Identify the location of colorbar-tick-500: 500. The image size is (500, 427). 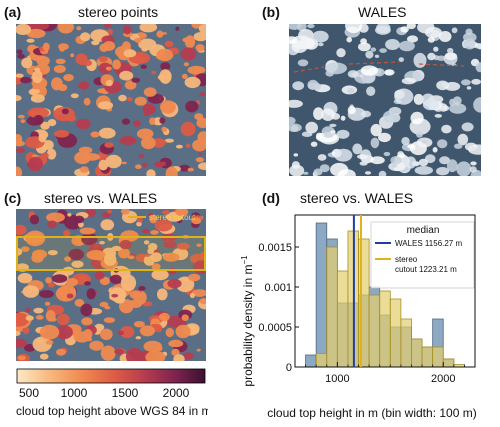
(29, 393).